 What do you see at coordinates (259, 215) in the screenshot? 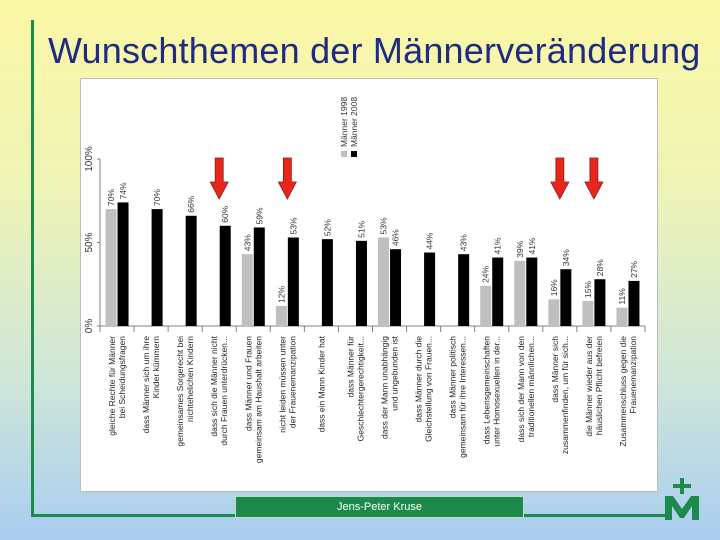
I see `data-label: 59%` at bounding box center [259, 215].